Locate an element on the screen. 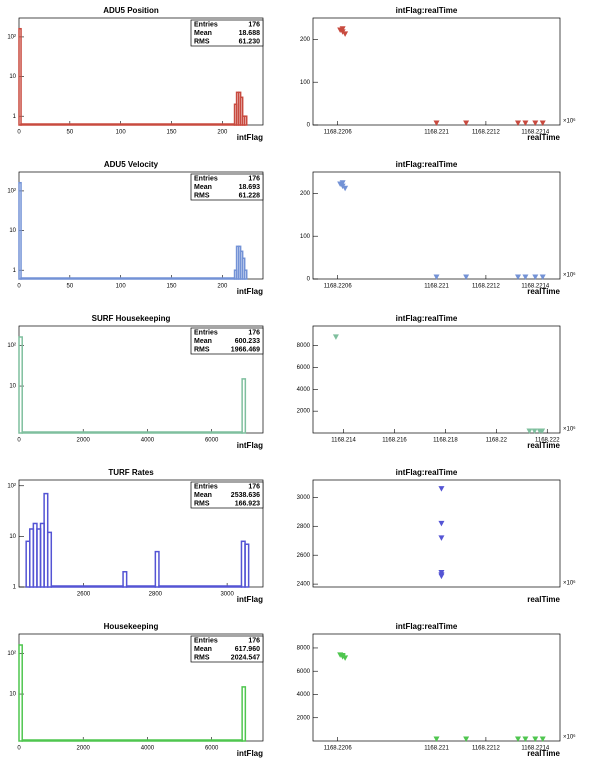 Image resolution: width=596 pixels, height=772 pixels. x-tick-label: 6000 is located at coordinates (212, 441).